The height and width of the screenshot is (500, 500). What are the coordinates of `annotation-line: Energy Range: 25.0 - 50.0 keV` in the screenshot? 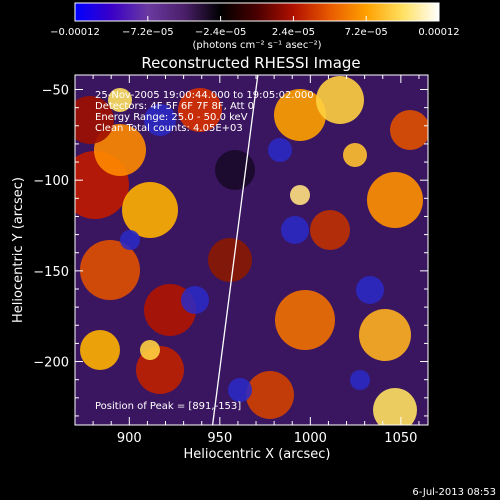 It's located at (171, 117).